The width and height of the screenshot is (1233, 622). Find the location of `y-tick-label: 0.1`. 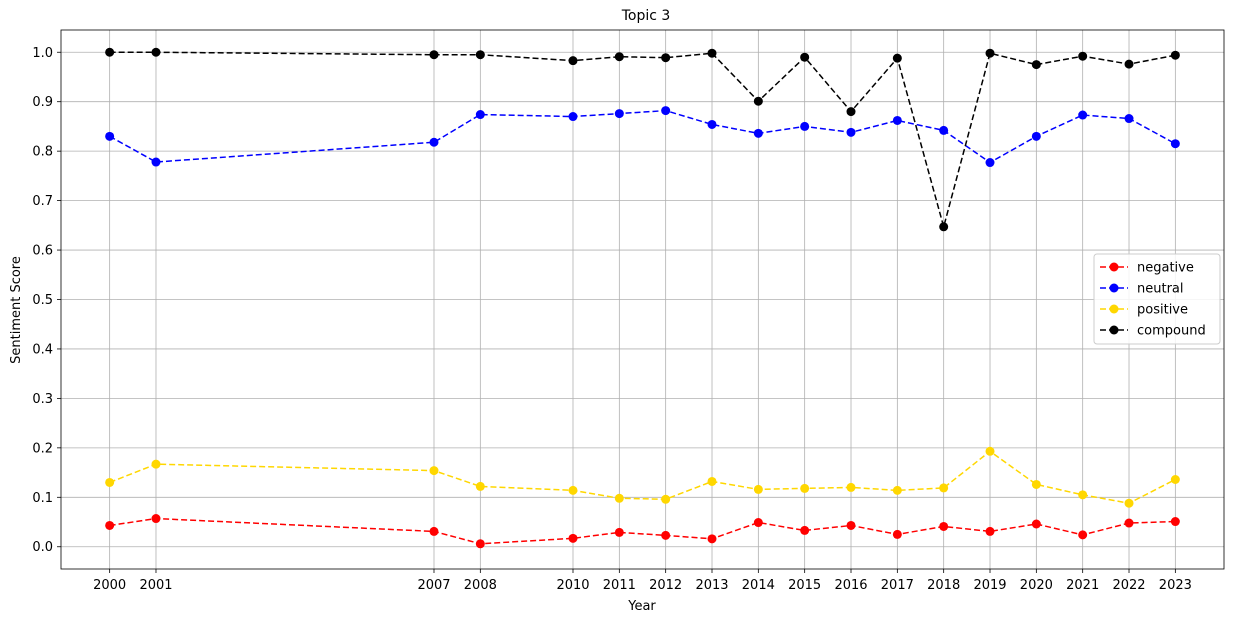

y-tick-label: 0.1 is located at coordinates (42, 498).